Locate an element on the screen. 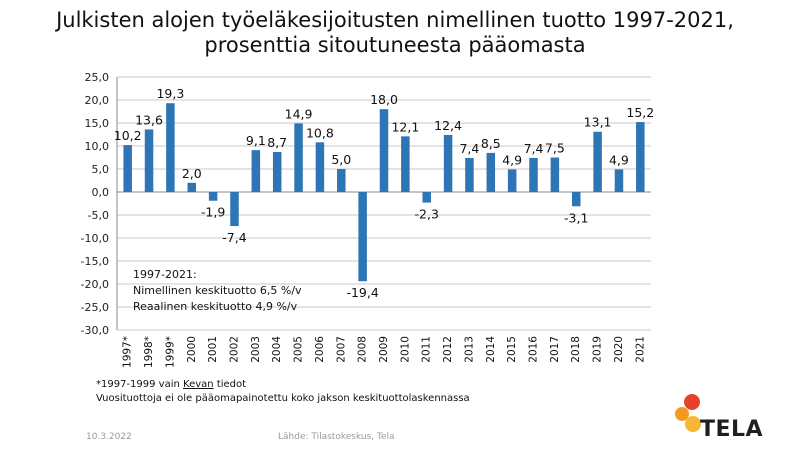 This screenshot has width=790, height=452. data-label: 19,3 is located at coordinates (170, 93).